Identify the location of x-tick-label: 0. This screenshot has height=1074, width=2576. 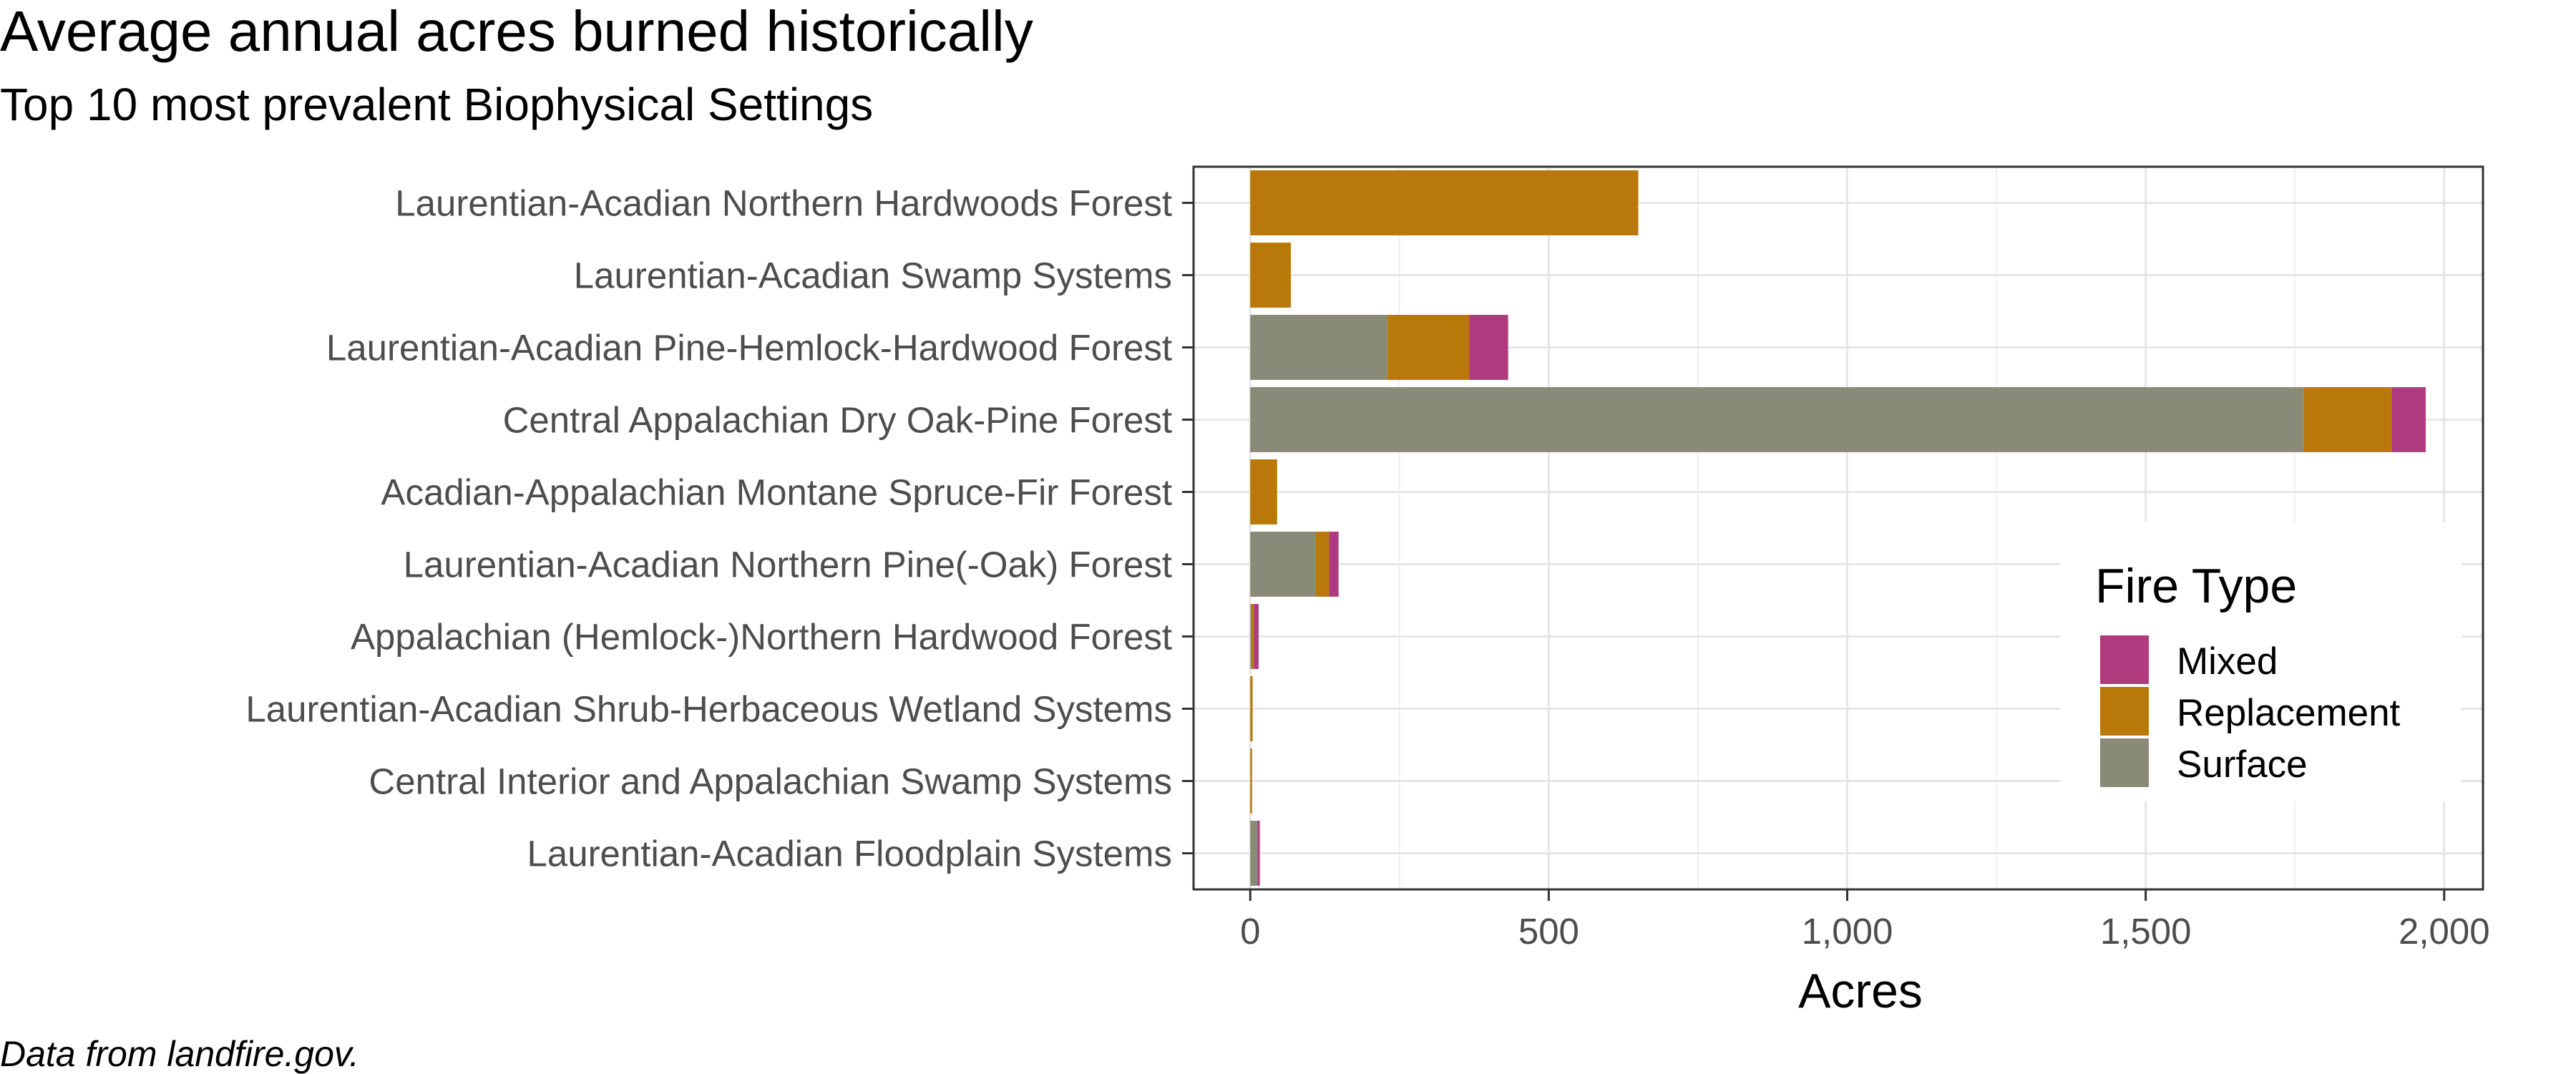
(1250, 931).